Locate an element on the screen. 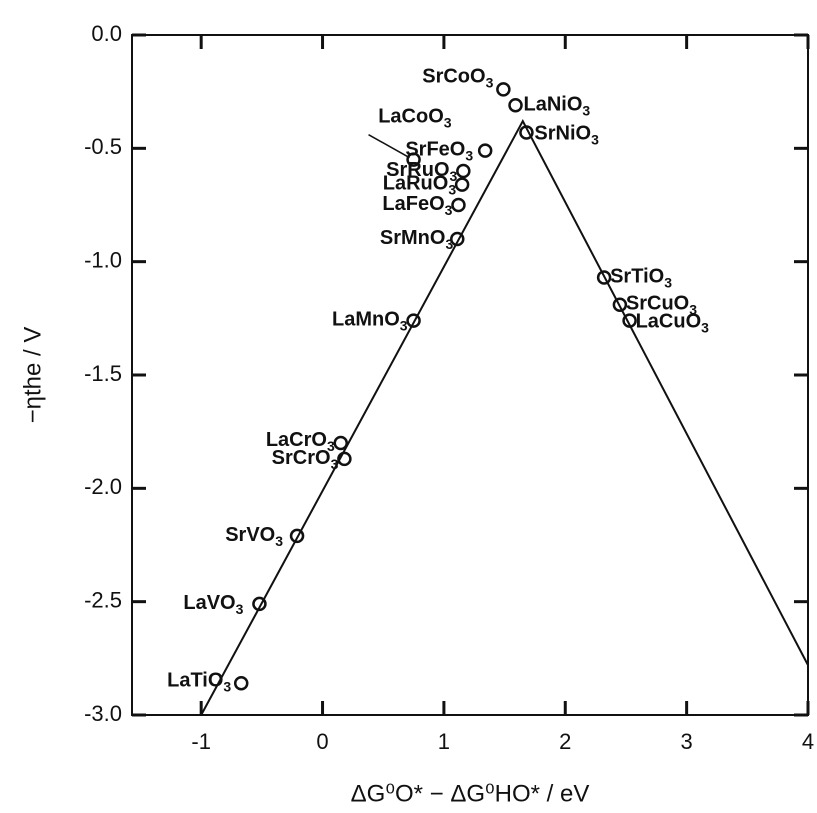 The image size is (817, 813). point-label: SrCoO3 is located at coordinates (457, 78).